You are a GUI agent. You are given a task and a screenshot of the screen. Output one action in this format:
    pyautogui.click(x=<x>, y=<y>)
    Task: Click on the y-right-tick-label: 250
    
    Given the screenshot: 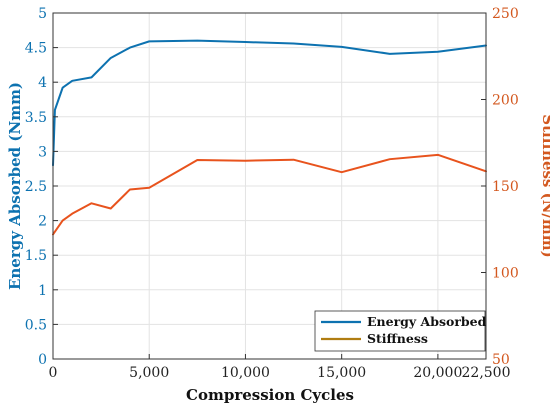 What is the action you would take?
    pyautogui.click(x=505, y=14)
    